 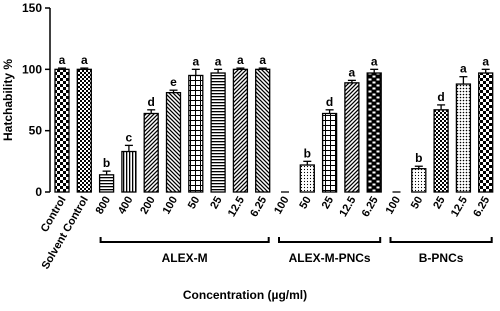 I want to click on significance-letter: e, so click(x=173, y=82).